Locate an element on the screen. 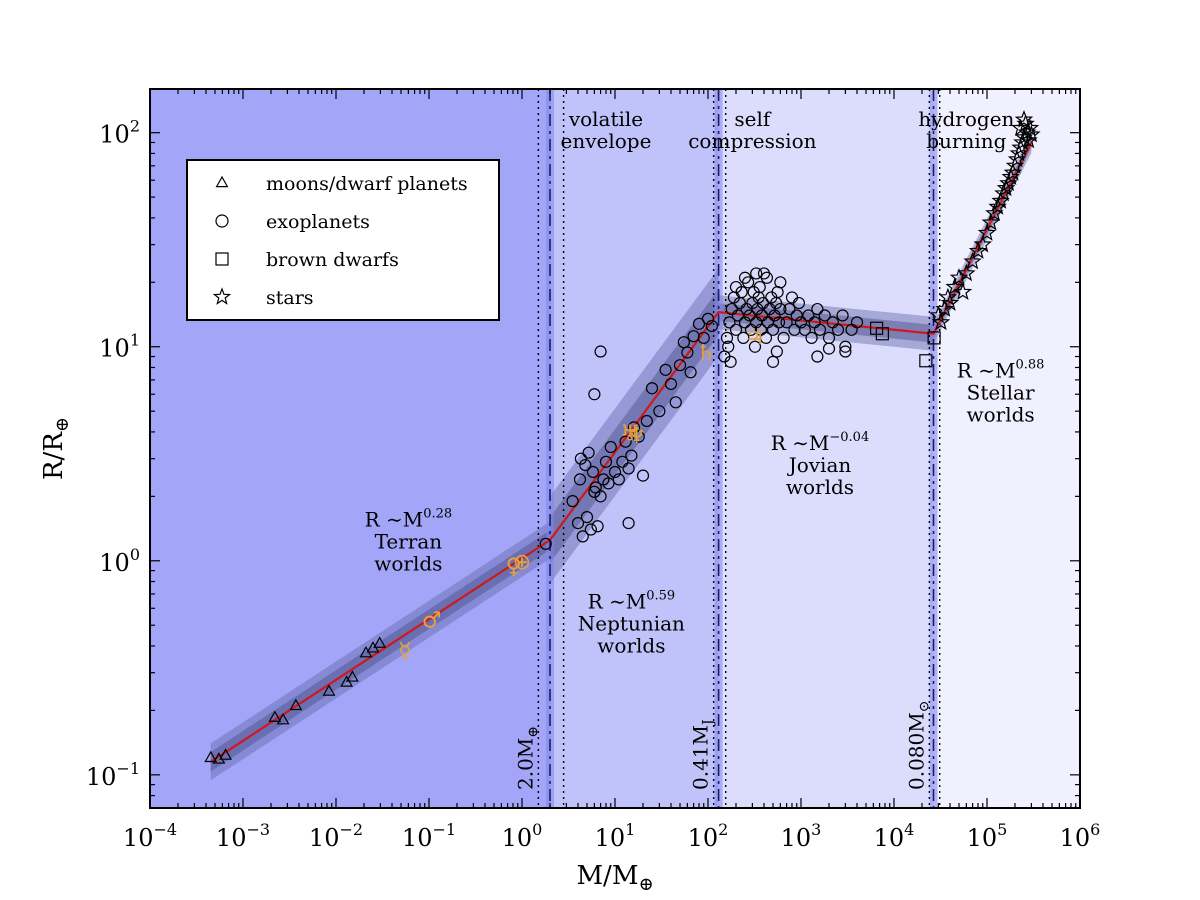  x-axis-label-base: M/M is located at coordinates (607, 876).